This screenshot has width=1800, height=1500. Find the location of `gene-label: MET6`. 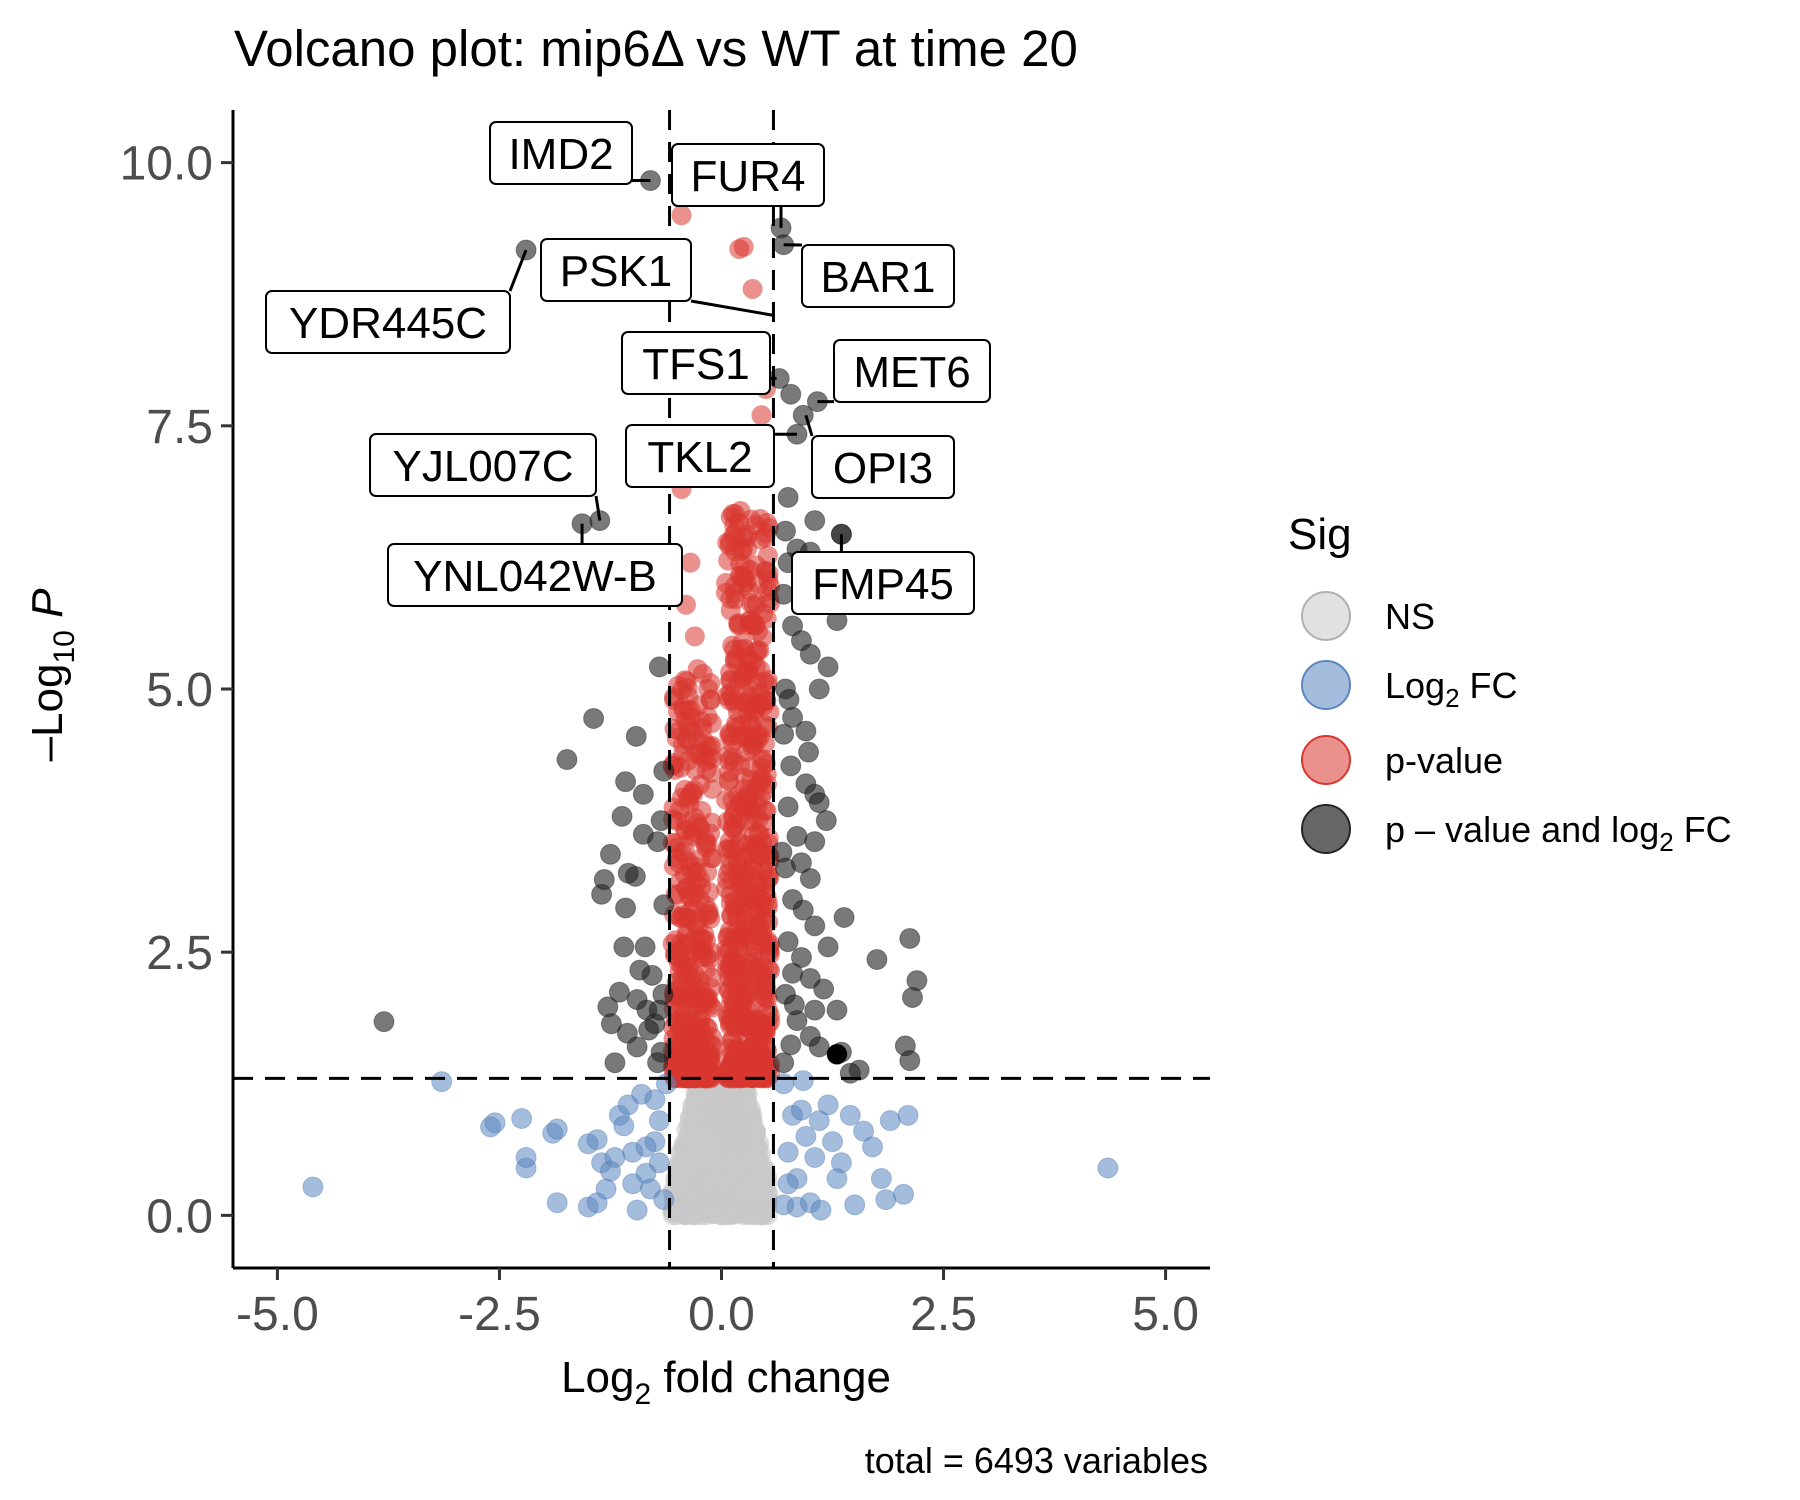

gene-label: MET6 is located at coordinates (911, 372).